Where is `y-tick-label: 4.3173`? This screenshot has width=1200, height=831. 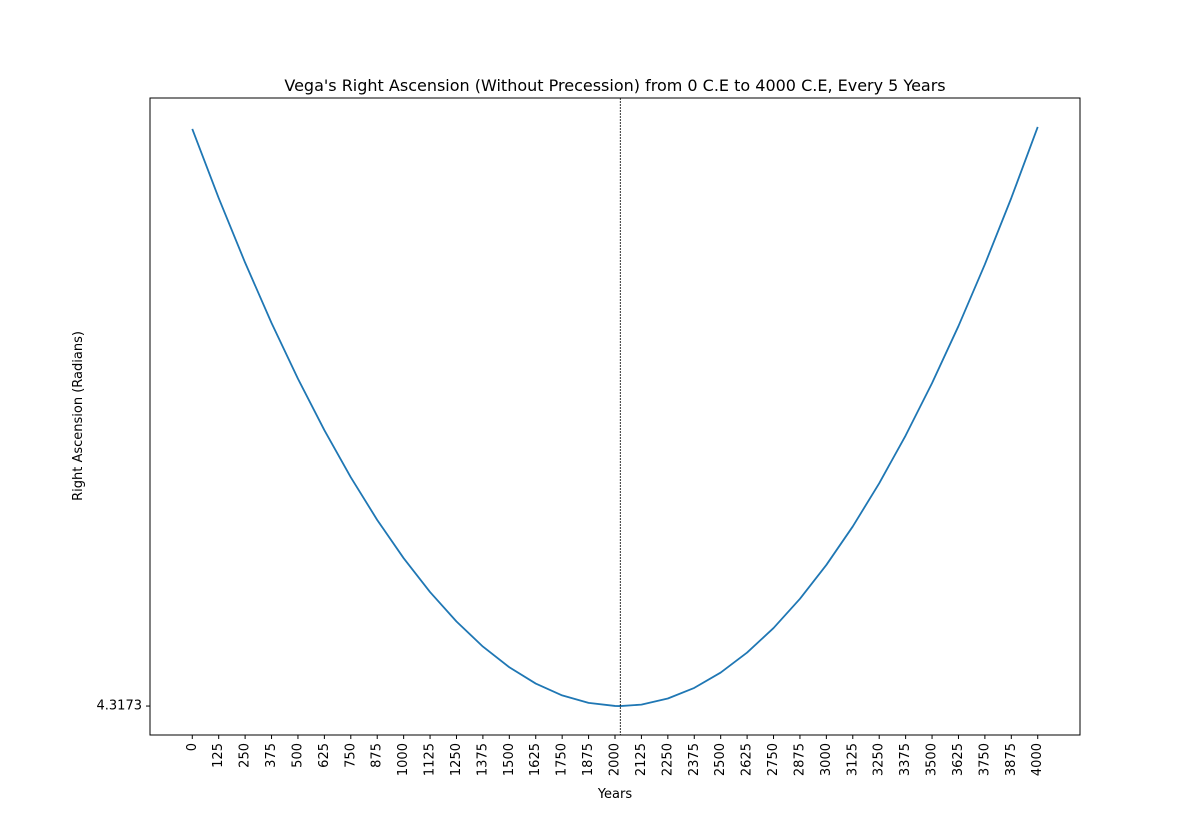 y-tick-label: 4.3173 is located at coordinates (120, 706).